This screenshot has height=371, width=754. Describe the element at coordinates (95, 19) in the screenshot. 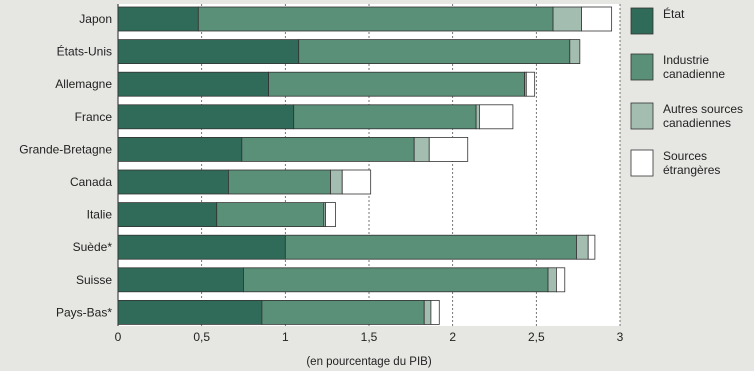

I see `category-label: Japon` at that location.